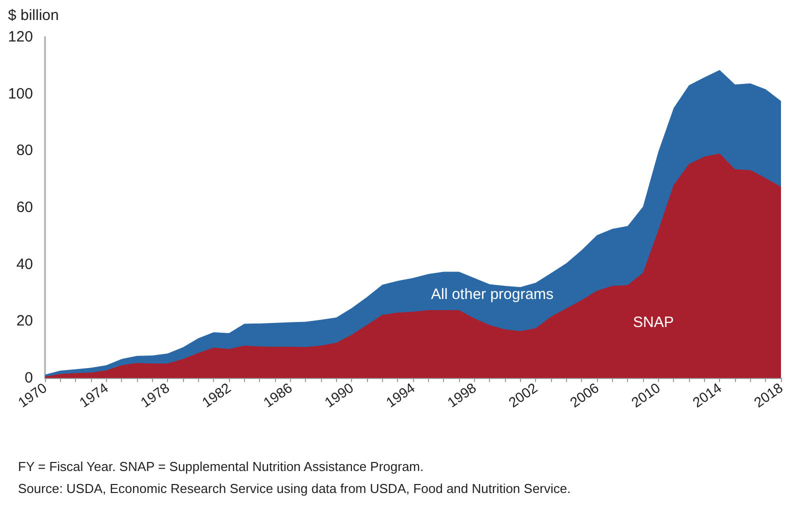 The width and height of the screenshot is (791, 508). I want to click on y-tick-label: 120, so click(20, 37).